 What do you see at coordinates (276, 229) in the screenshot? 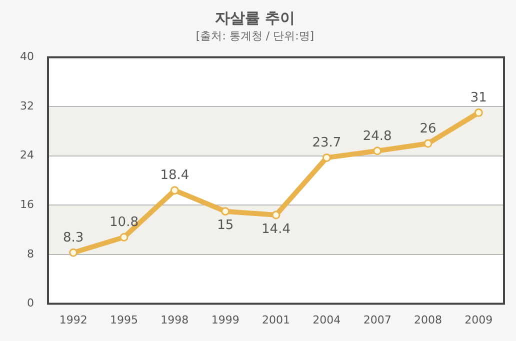
I see `data-label: 14.4` at bounding box center [276, 229].